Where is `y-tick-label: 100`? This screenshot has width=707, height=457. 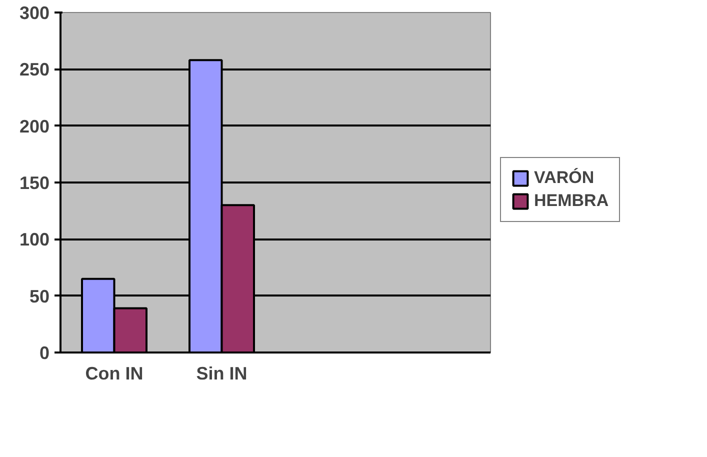
y-tick-label: 100 is located at coordinates (34, 240).